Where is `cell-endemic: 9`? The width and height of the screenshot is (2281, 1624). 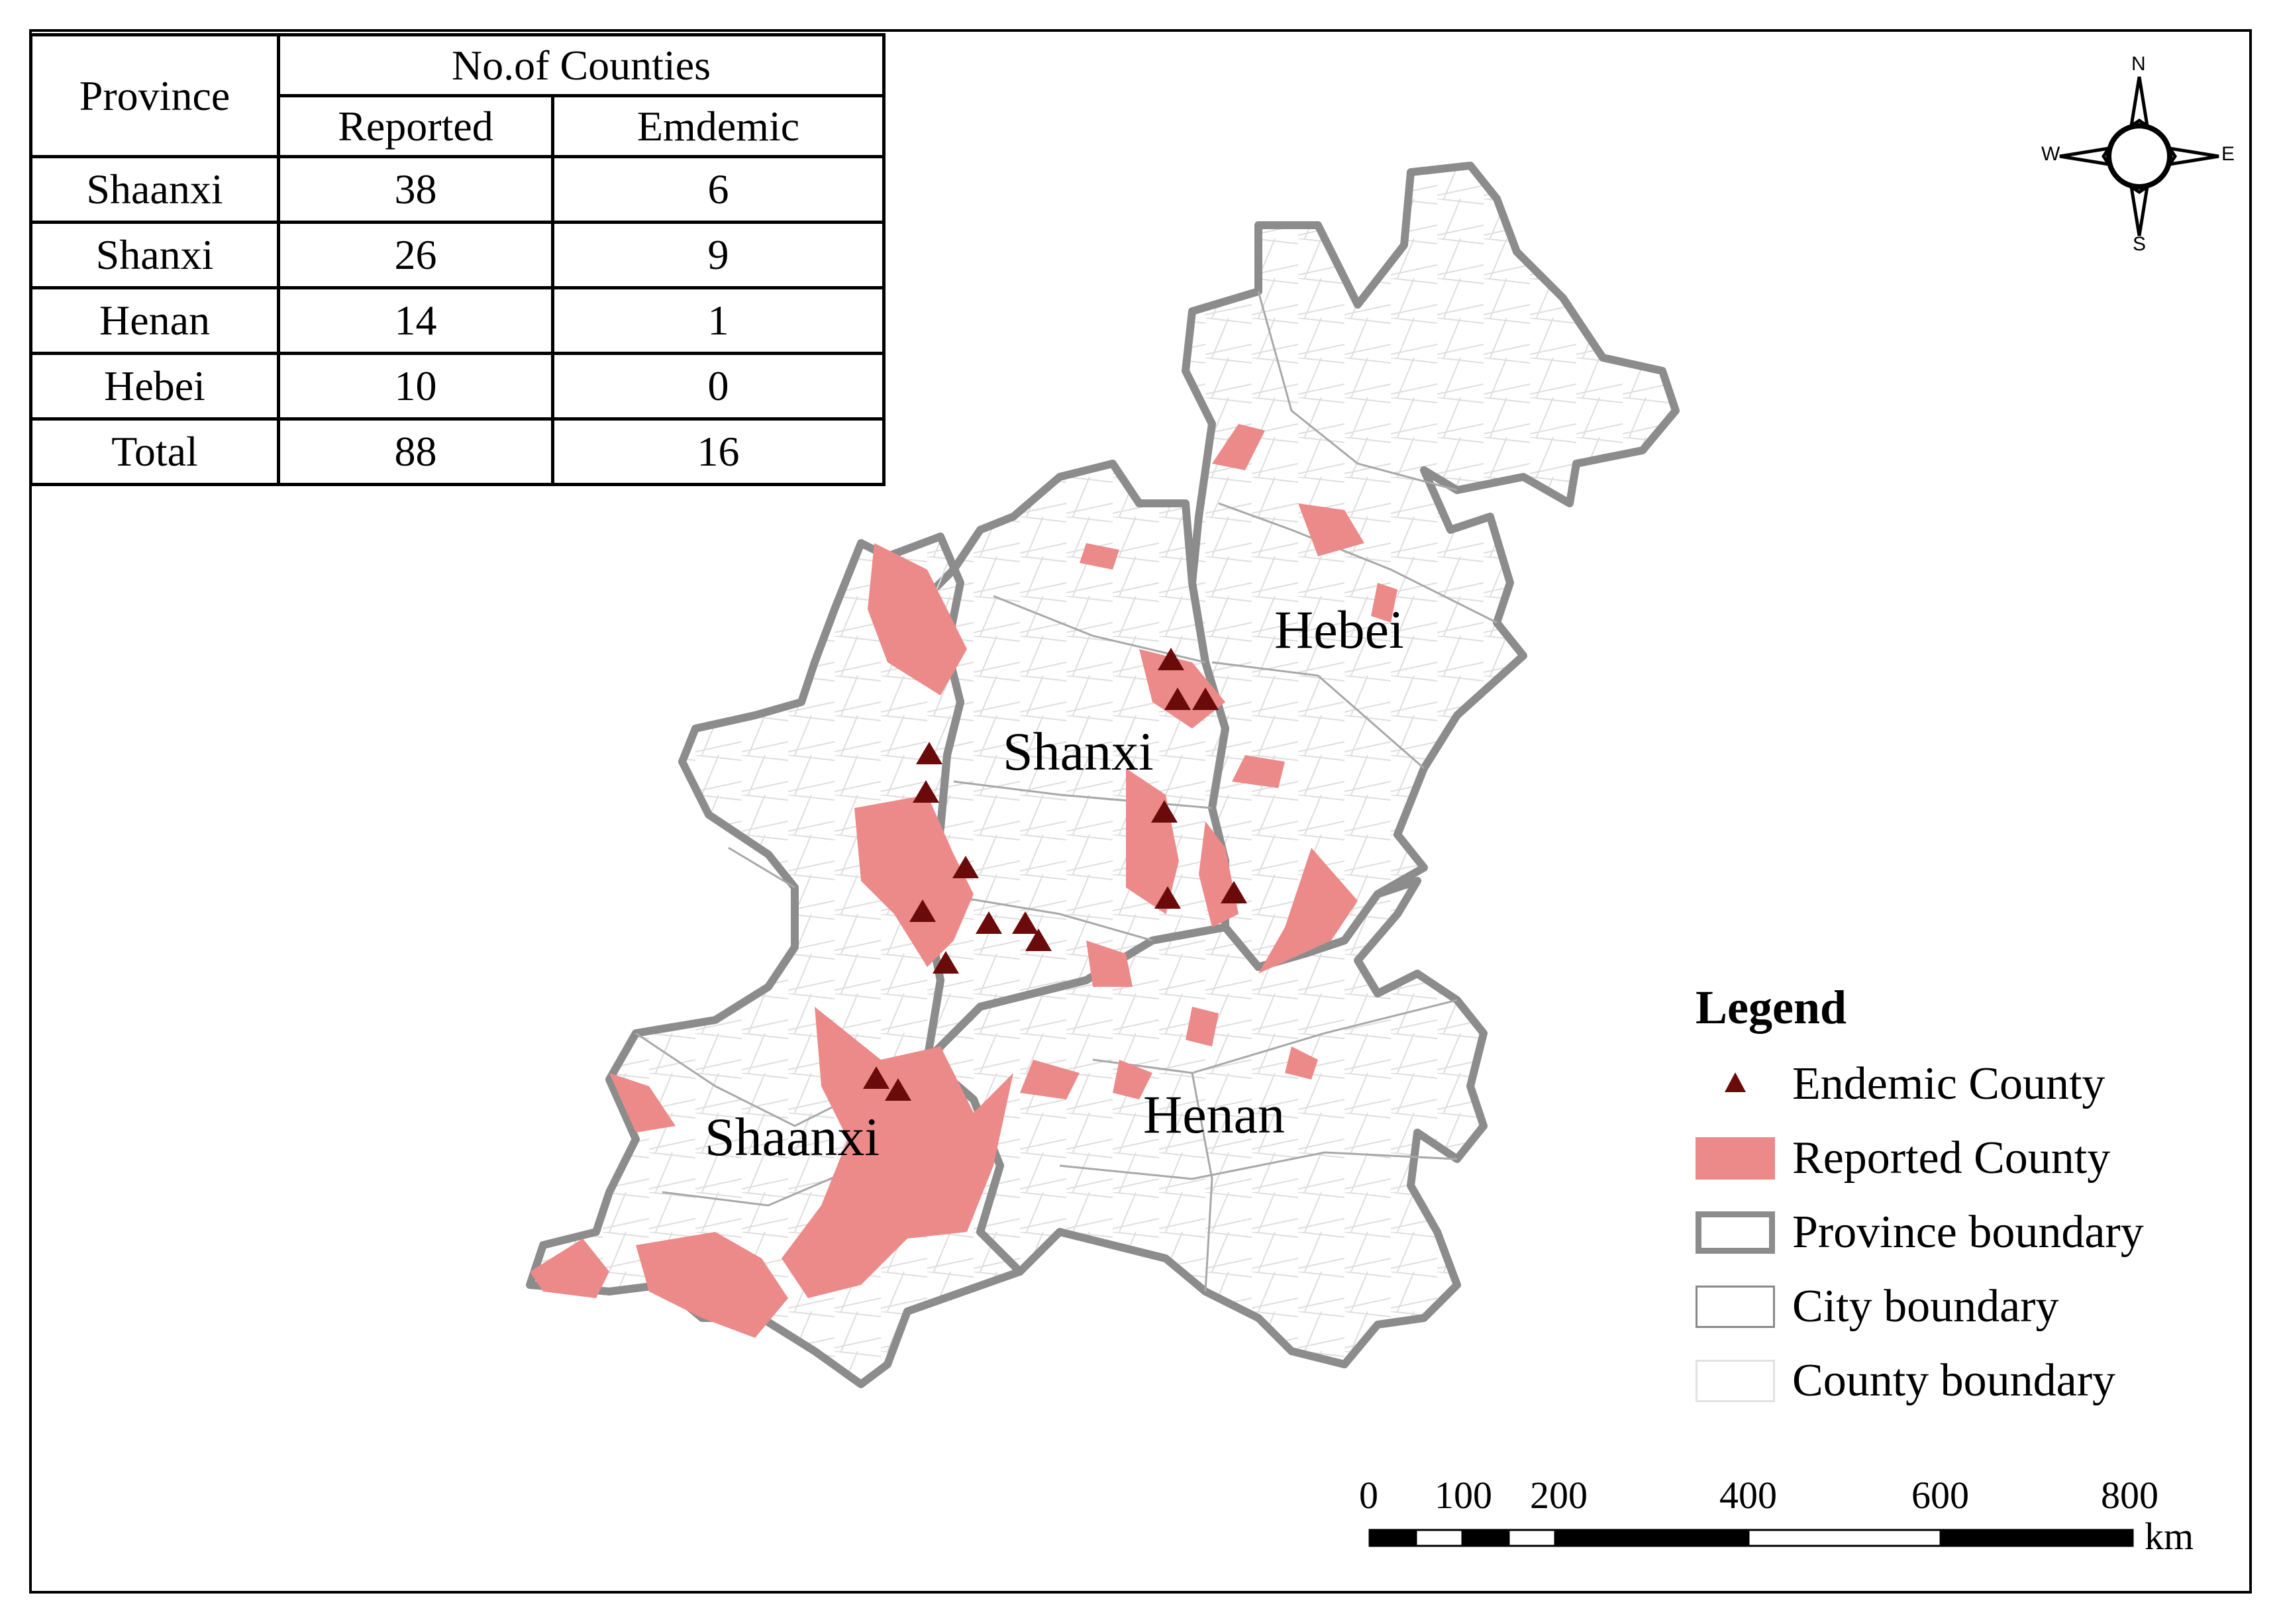 cell-endemic: 9 is located at coordinates (719, 255).